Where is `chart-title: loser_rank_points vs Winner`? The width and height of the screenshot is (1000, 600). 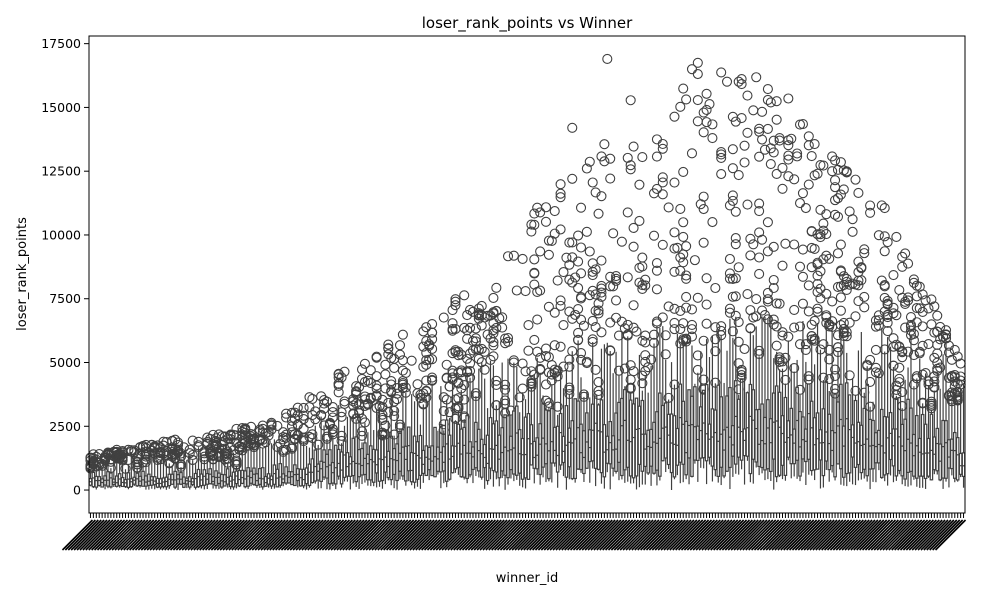
chart-title: loser_rank_points vs Winner is located at coordinates (527, 23).